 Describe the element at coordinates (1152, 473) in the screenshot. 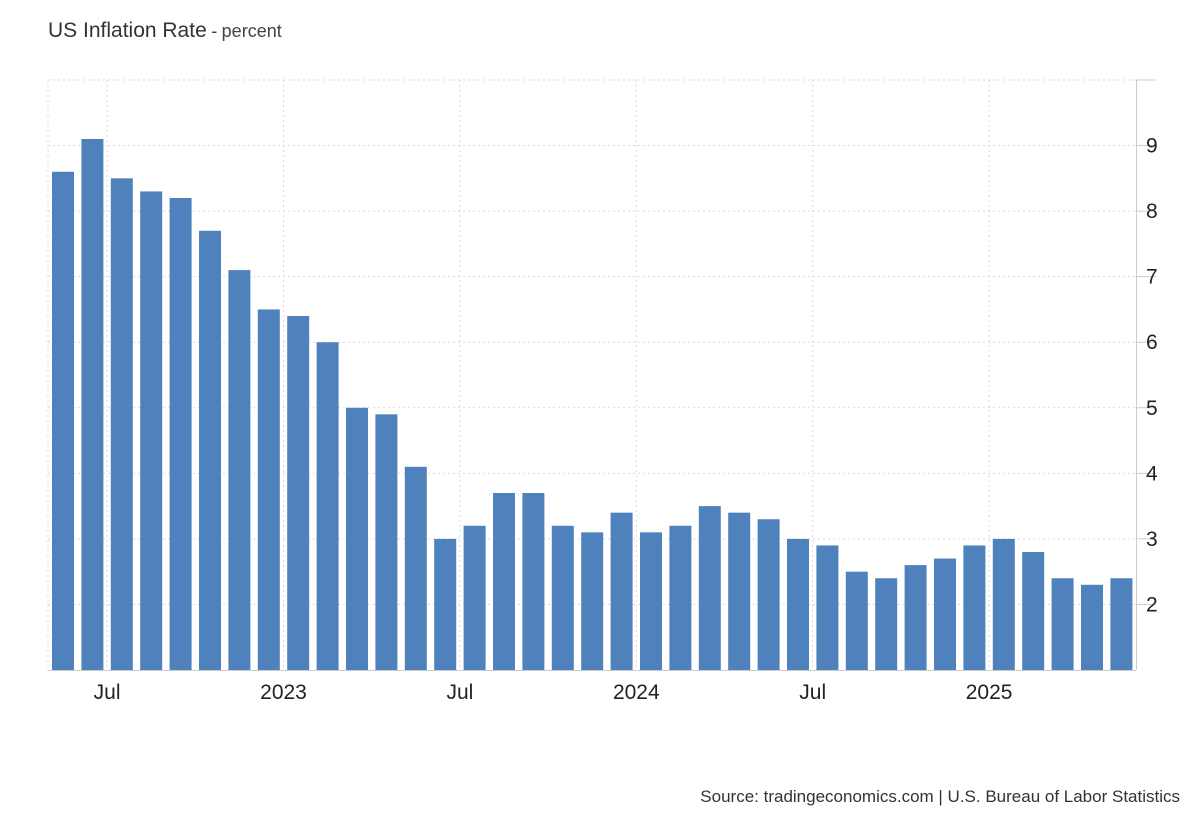

I see `y-tick-label: 4` at that location.